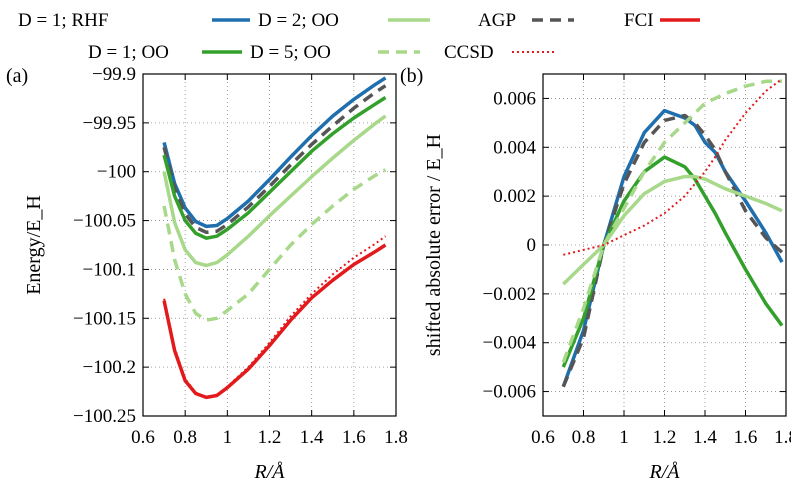 This screenshot has width=791, height=485. What do you see at coordinates (298, 20) in the screenshot?
I see `legend-label: D = 2; OO` at bounding box center [298, 20].